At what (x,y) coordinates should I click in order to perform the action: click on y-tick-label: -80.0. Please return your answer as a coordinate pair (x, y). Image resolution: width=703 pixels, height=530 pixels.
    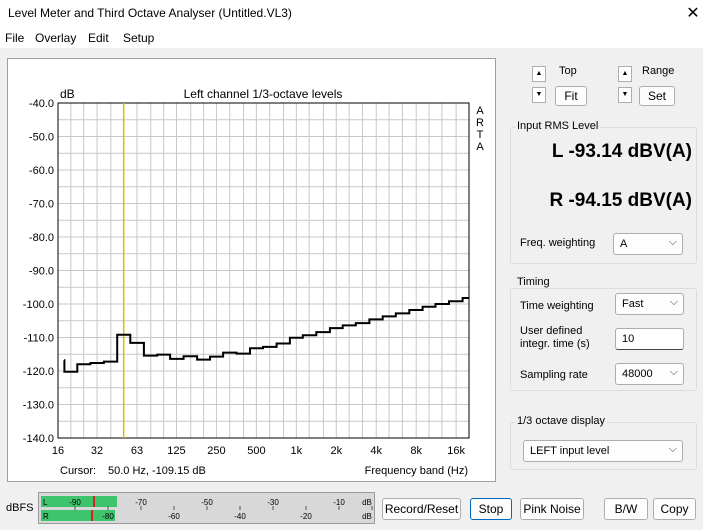
    Looking at the image, I should click on (41, 238).